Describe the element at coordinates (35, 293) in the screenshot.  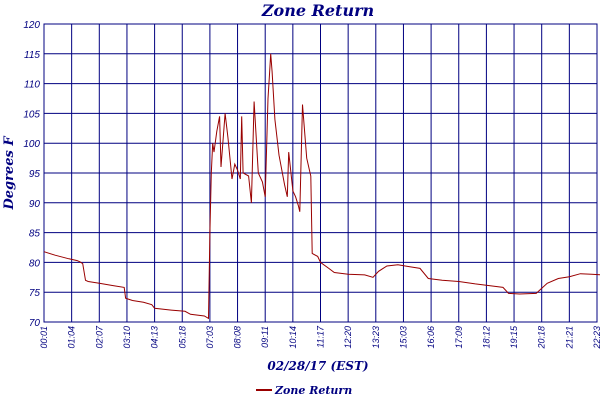
I see `y-tick-label: 75` at that location.